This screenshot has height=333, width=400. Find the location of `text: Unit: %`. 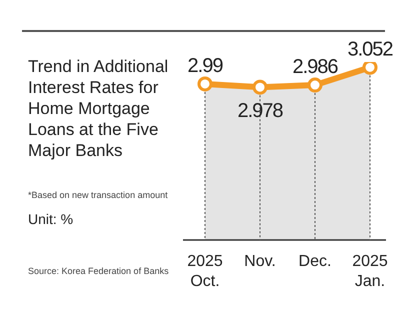

text: Unit: % is located at coordinates (51, 219).